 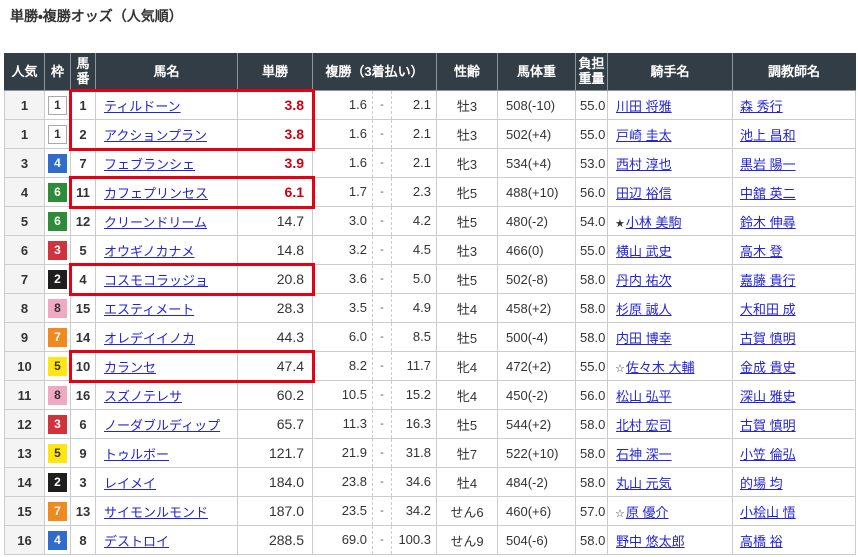 What do you see at coordinates (374, 453) in the screenshot?
I see `place-odds-cell: 21.9 - 31.8` at bounding box center [374, 453].